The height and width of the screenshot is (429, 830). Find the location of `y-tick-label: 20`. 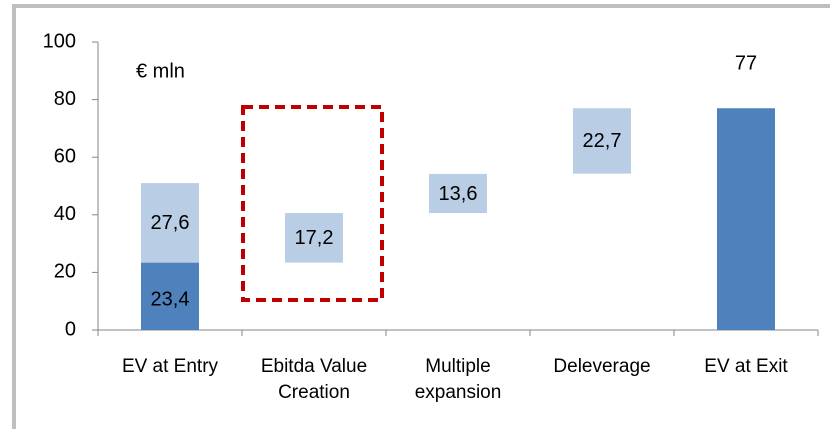

y-tick-label: 20 is located at coordinates (65, 272).